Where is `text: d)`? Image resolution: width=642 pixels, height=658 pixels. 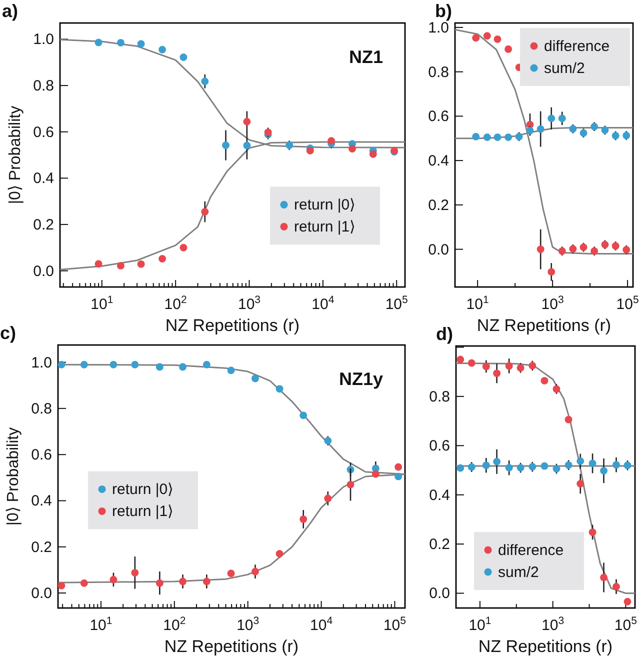
text: d) is located at coordinates (444, 334).